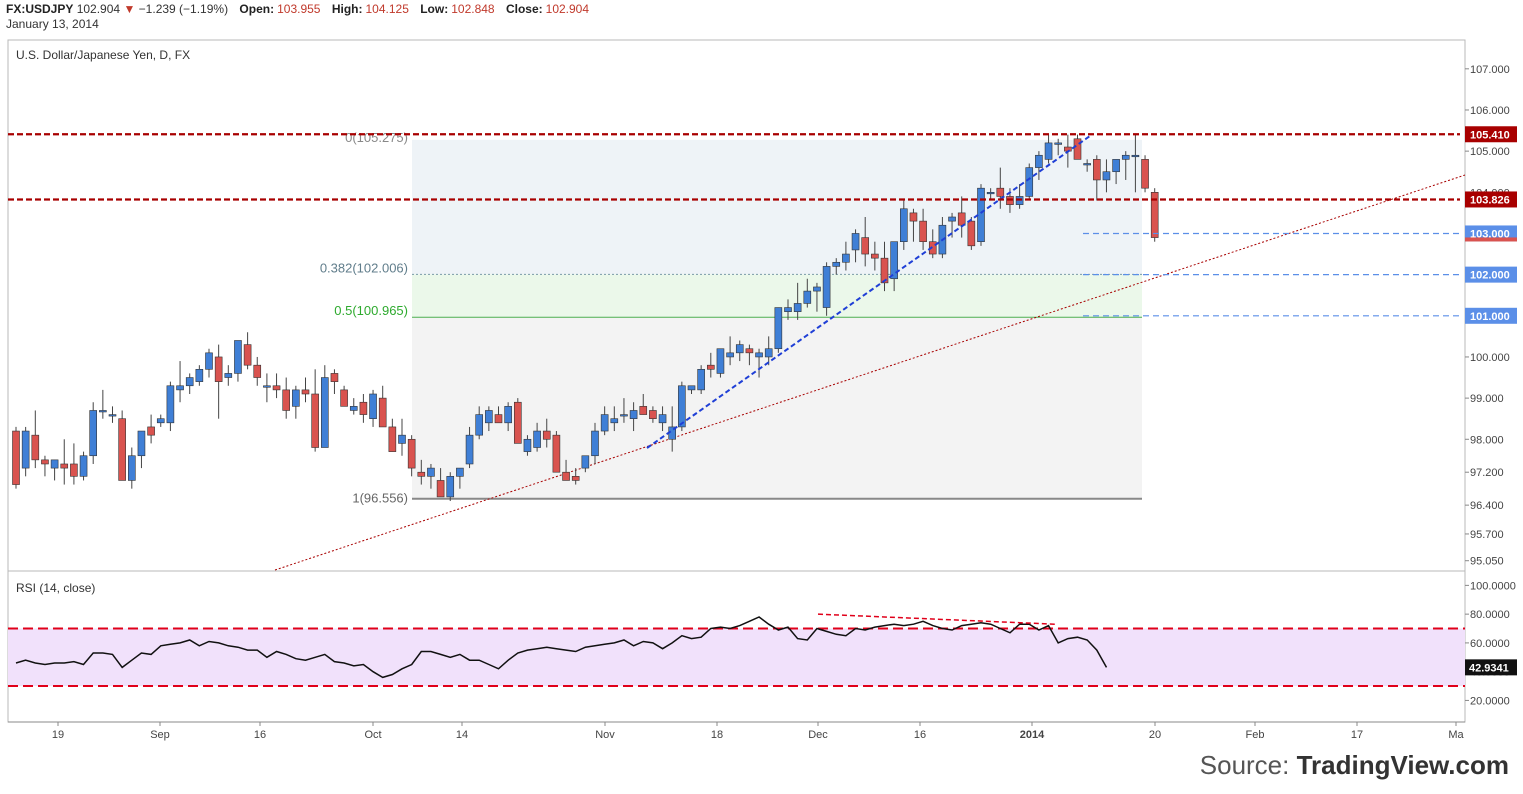 The width and height of the screenshot is (1523, 794). I want to click on x-tick-label: Nov, so click(605, 735).